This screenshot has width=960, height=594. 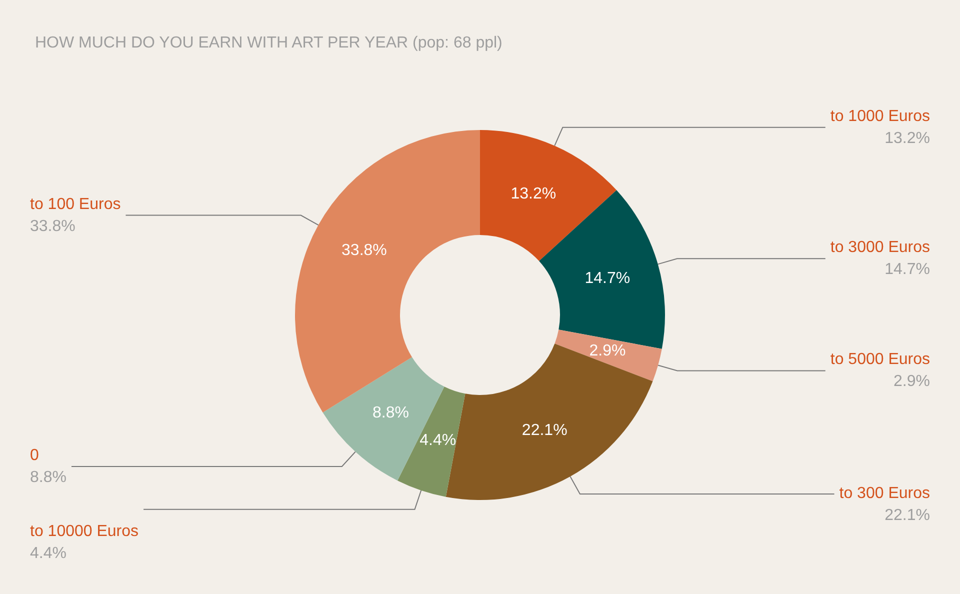 What do you see at coordinates (880, 359) in the screenshot?
I see `slice-label: to 5000 Euros` at bounding box center [880, 359].